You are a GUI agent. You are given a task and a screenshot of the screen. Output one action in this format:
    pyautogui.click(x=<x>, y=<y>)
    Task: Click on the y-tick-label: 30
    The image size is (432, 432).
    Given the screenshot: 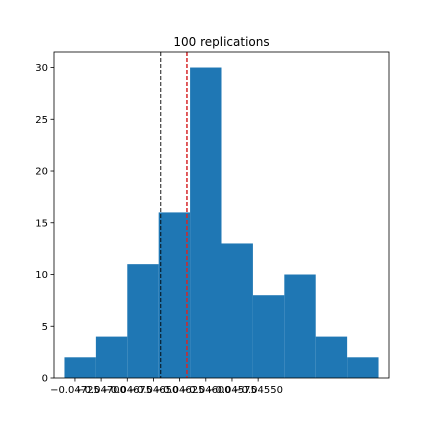 What is the action you would take?
    pyautogui.click(x=41, y=68)
    